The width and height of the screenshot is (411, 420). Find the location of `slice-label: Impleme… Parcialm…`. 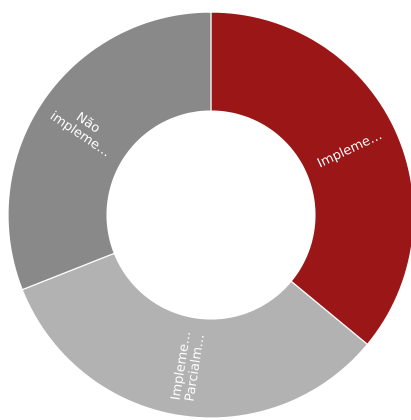

slice-label: Impleme… Parcialm… is located at coordinates (187, 367).